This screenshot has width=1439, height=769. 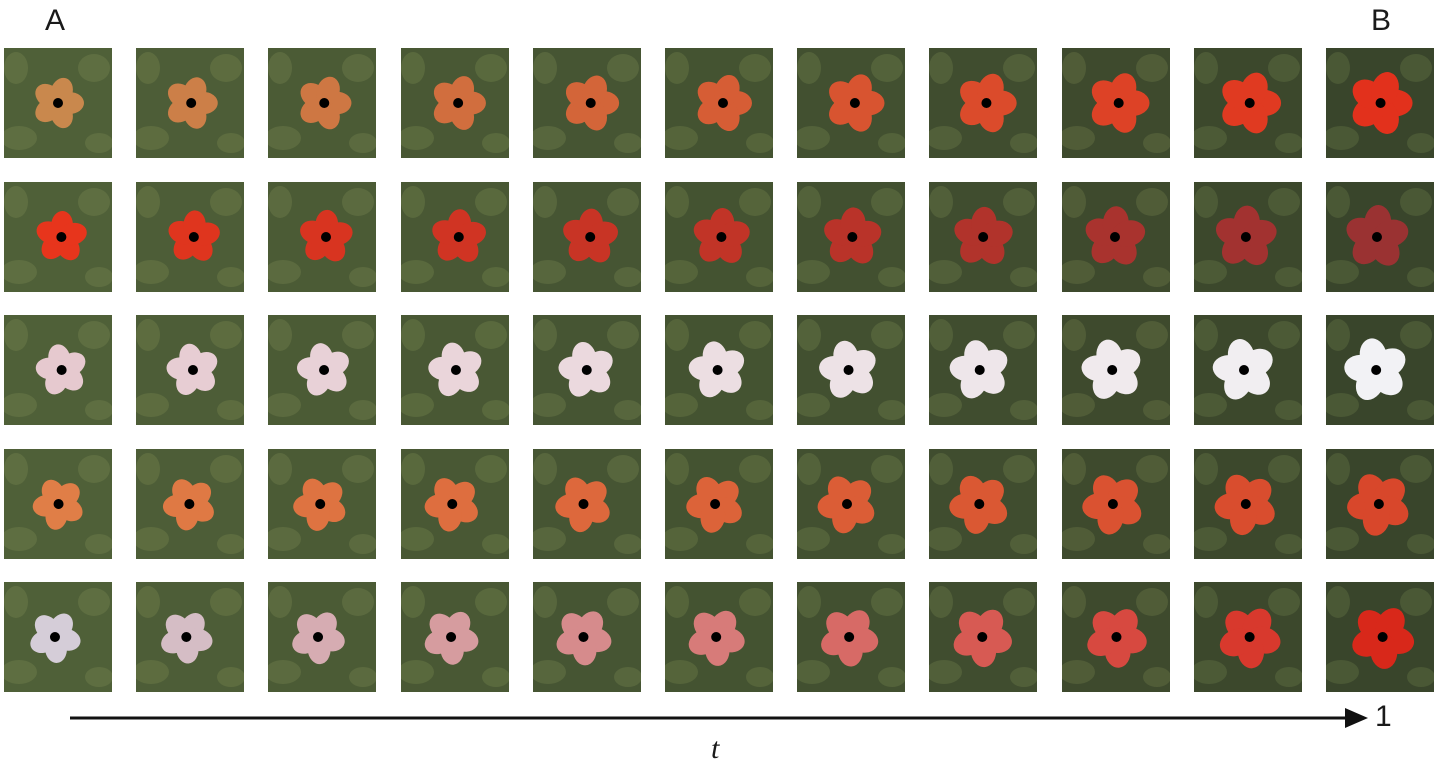 I want to click on time-axis-arrowhead, so click(x=1356, y=718).